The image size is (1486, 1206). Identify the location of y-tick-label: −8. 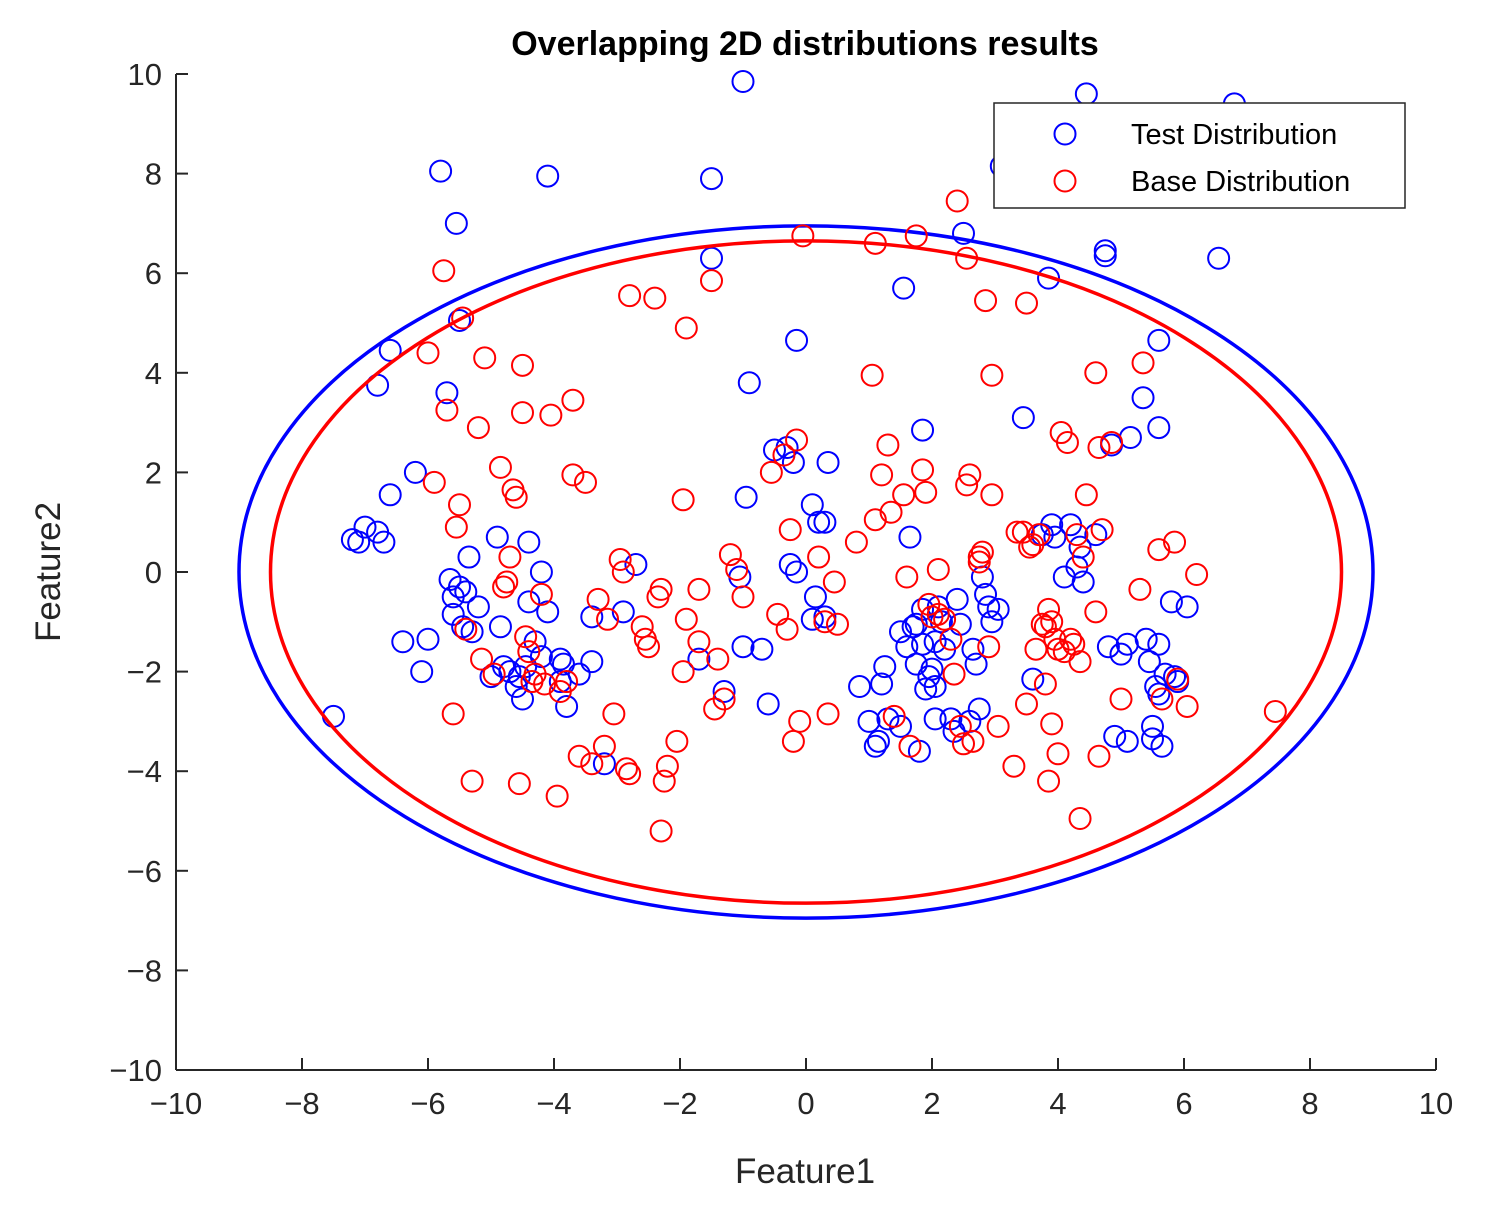
(144, 970).